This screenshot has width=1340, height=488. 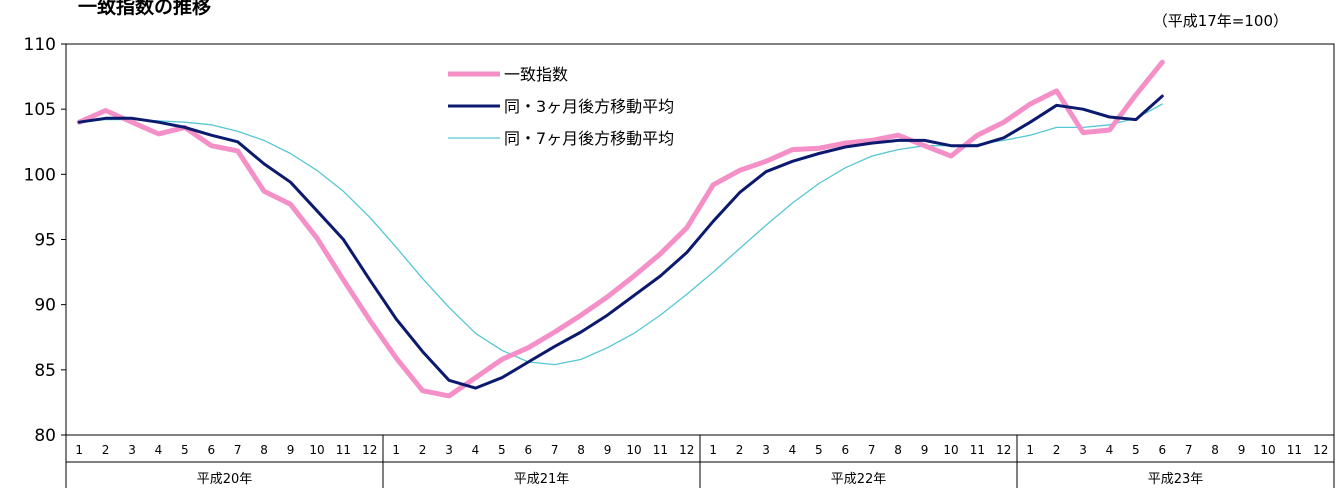 What do you see at coordinates (1220, 21) in the screenshot?
I see `unit-note: （平成17年=100）` at bounding box center [1220, 21].